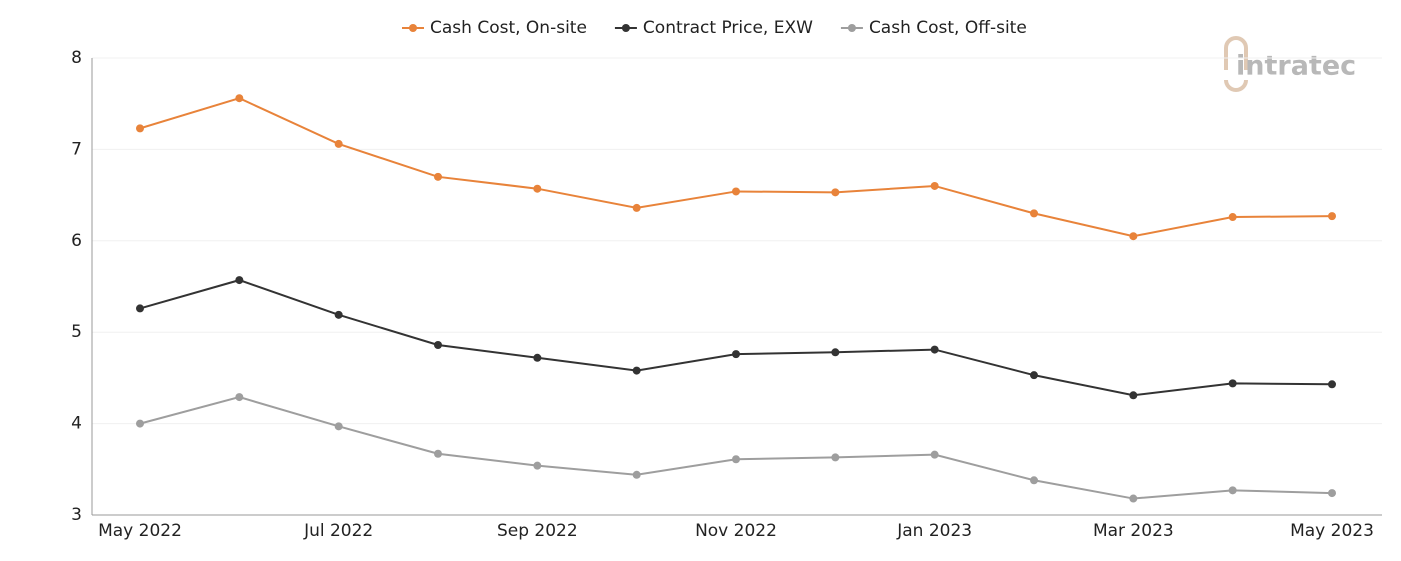 The image size is (1401, 561). What do you see at coordinates (508, 28) in the screenshot?
I see `legend-label: Cash Cost, On-site` at bounding box center [508, 28].